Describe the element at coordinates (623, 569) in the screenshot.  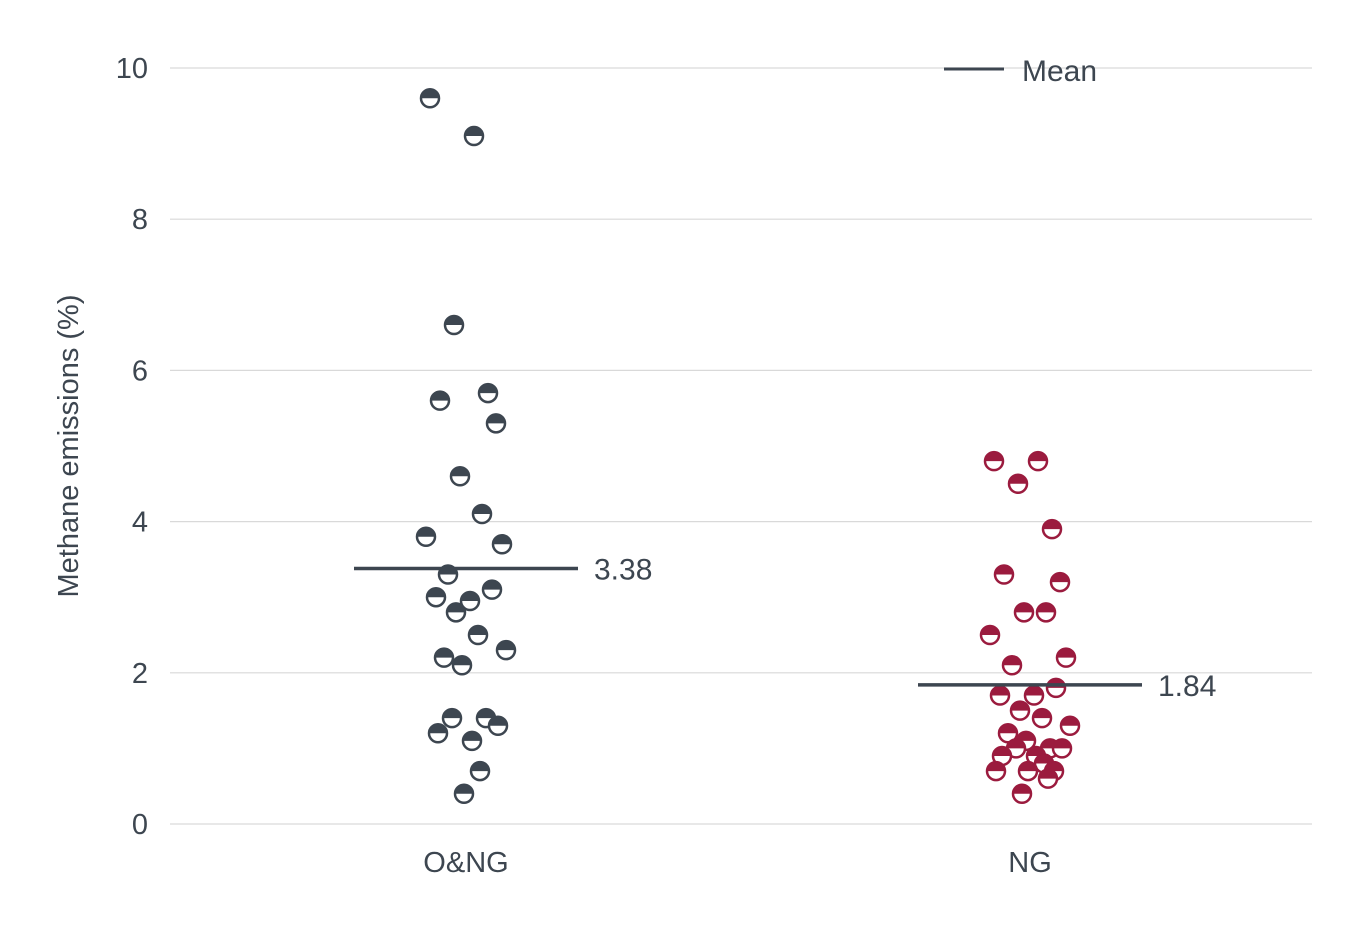
I see `mean-value-label: 3.38` at that location.